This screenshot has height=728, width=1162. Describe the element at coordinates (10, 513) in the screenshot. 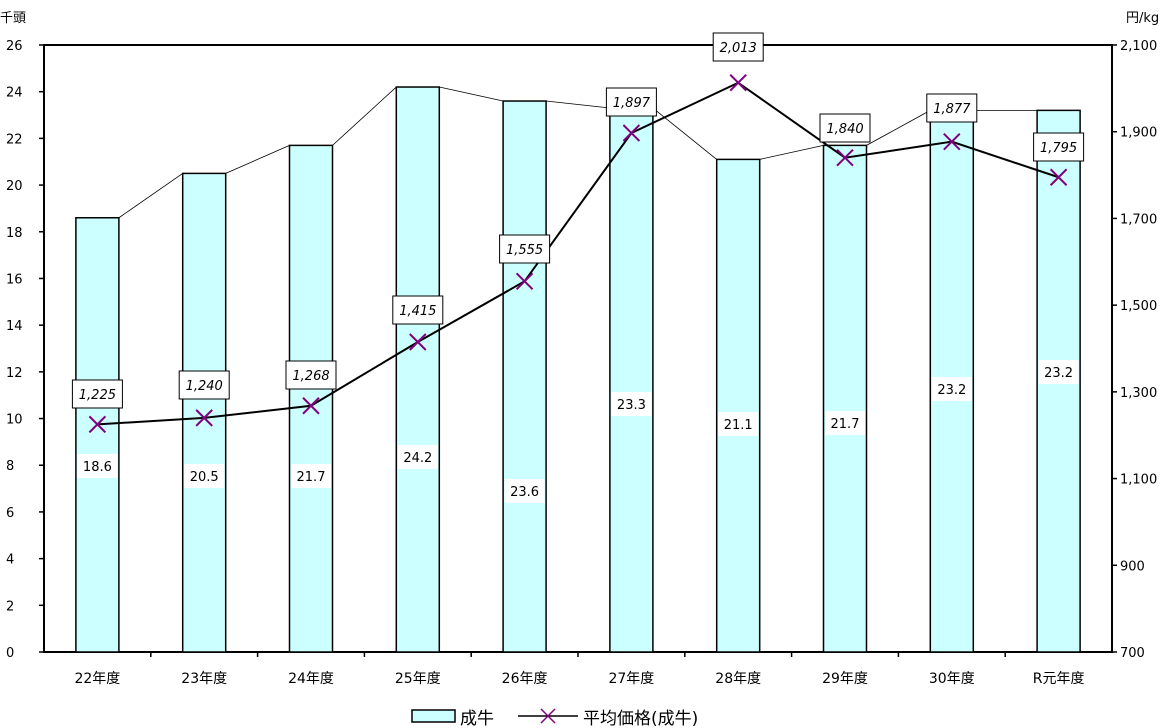

I see `left-tick-label: 6` at that location.